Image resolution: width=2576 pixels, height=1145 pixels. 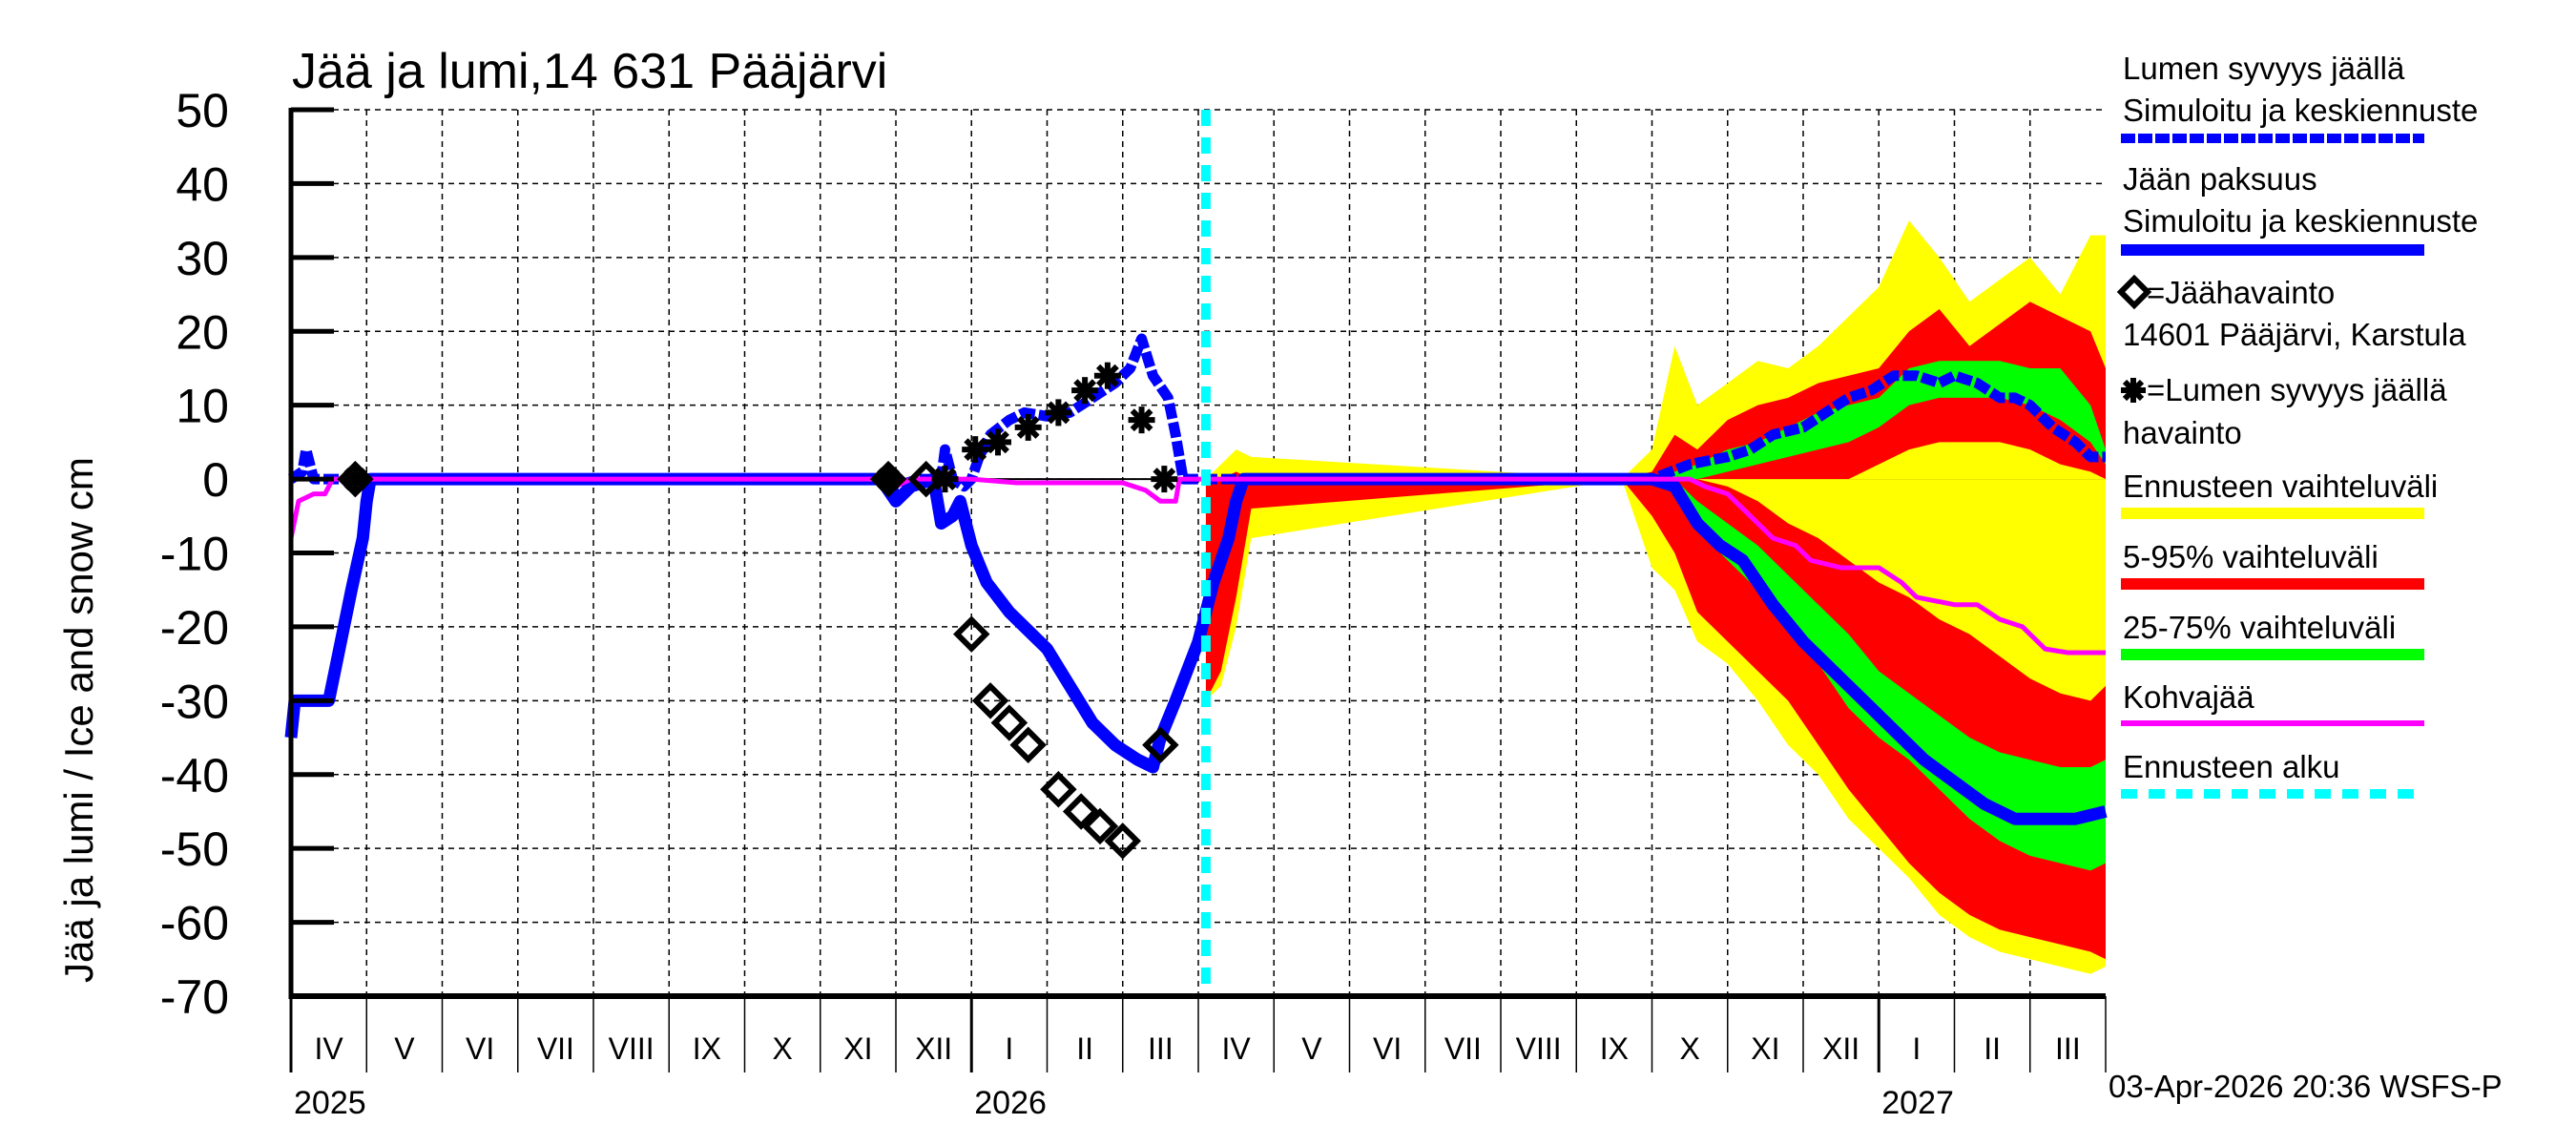 What do you see at coordinates (202, 110) in the screenshot?
I see `y-tick-label: 50` at bounding box center [202, 110].